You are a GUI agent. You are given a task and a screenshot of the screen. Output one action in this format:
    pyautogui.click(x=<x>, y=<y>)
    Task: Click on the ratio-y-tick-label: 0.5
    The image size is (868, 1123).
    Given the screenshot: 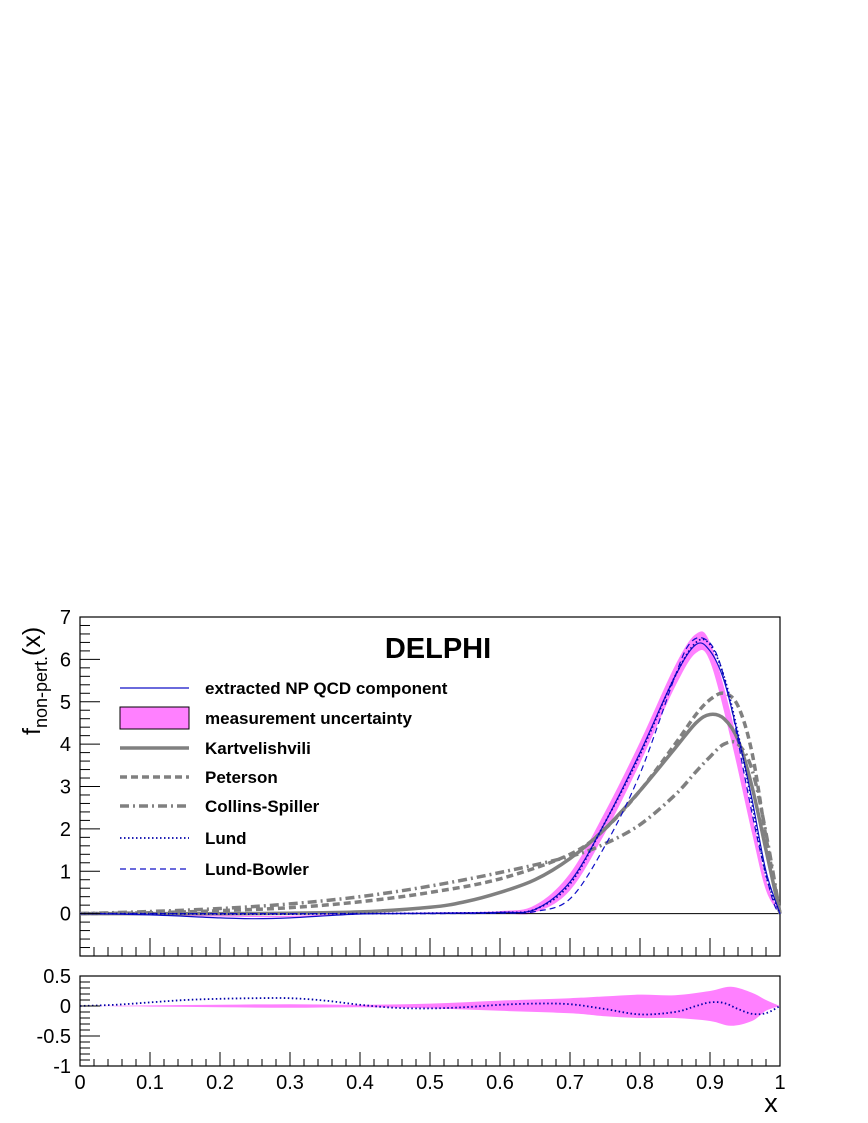 What is the action you would take?
    pyautogui.click(x=57, y=977)
    